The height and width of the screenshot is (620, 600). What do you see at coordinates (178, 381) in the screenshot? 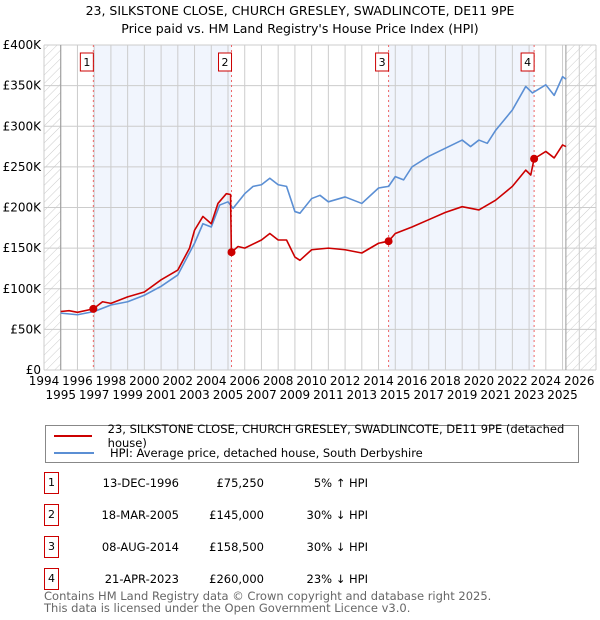
I see `x-tick-label: 2002` at bounding box center [178, 381].